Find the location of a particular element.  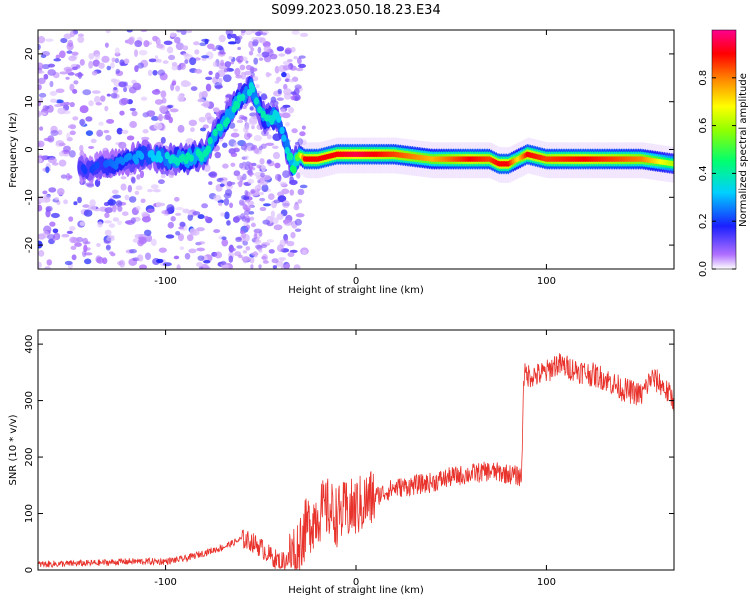

spectrogram-x-tick-label: 0 is located at coordinates (356, 281).